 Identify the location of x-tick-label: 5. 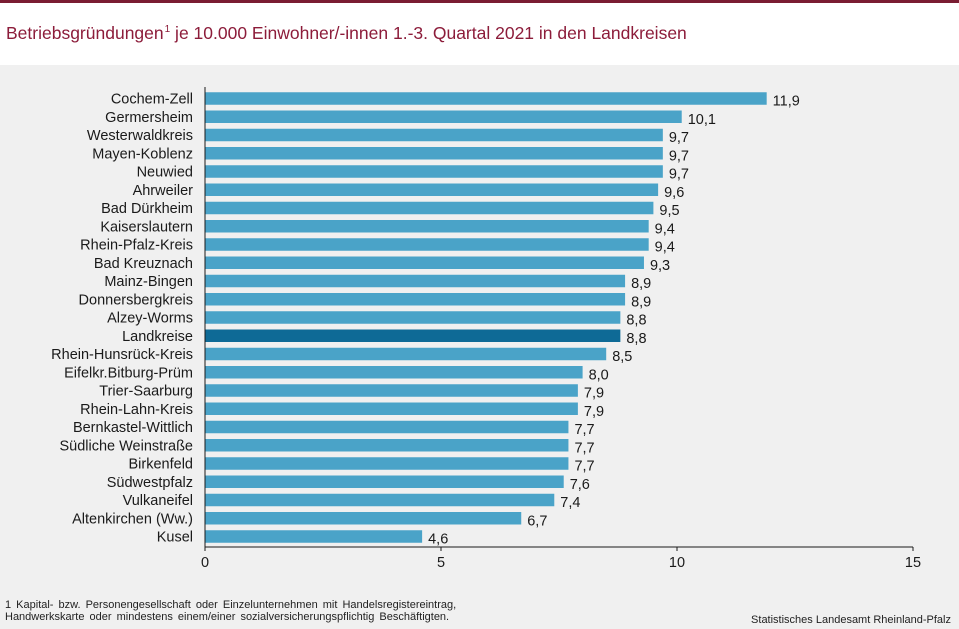
(441, 563).